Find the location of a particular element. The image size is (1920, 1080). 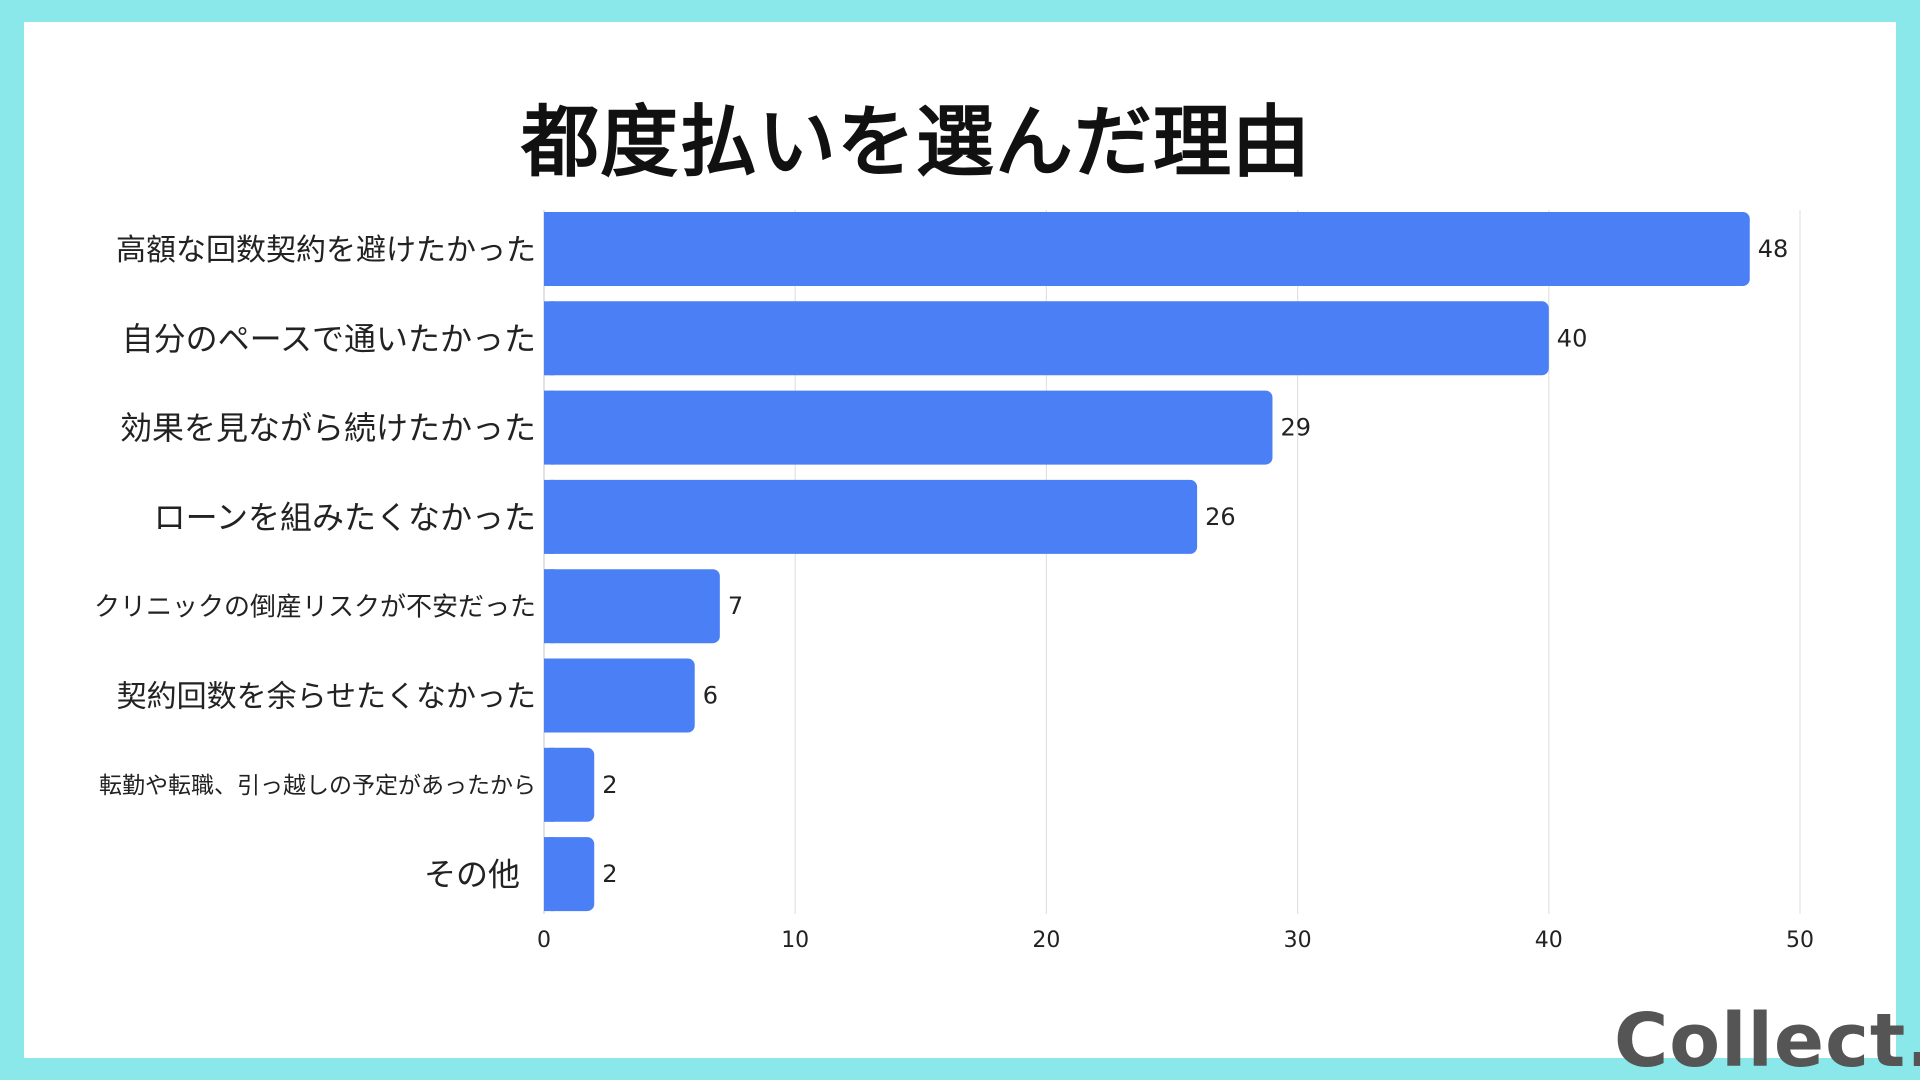

category-label: 高額な回数契約を避けたかった is located at coordinates (326, 250).